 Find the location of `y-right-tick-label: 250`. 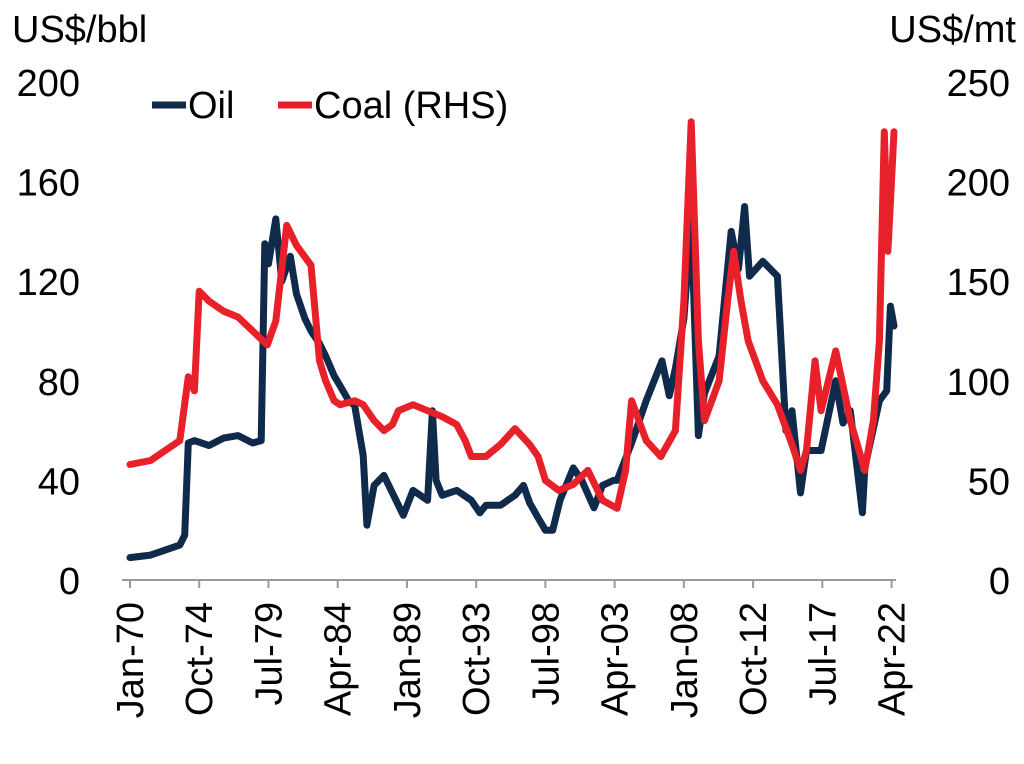

y-right-tick-label: 250 is located at coordinates (978, 84).